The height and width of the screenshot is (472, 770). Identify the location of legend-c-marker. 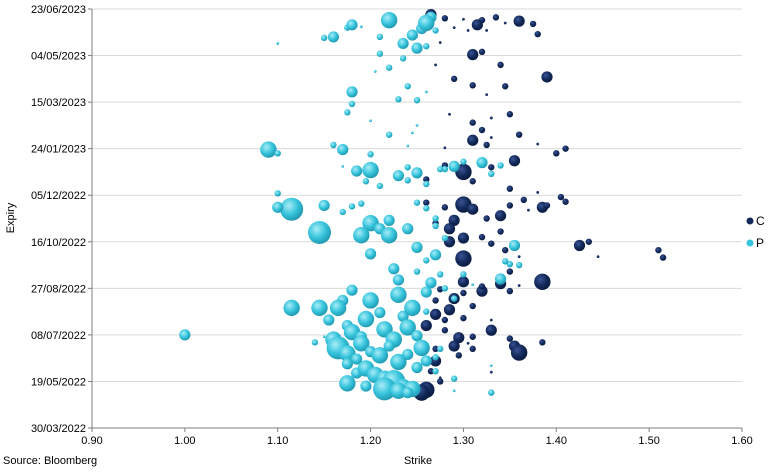
(750, 221).